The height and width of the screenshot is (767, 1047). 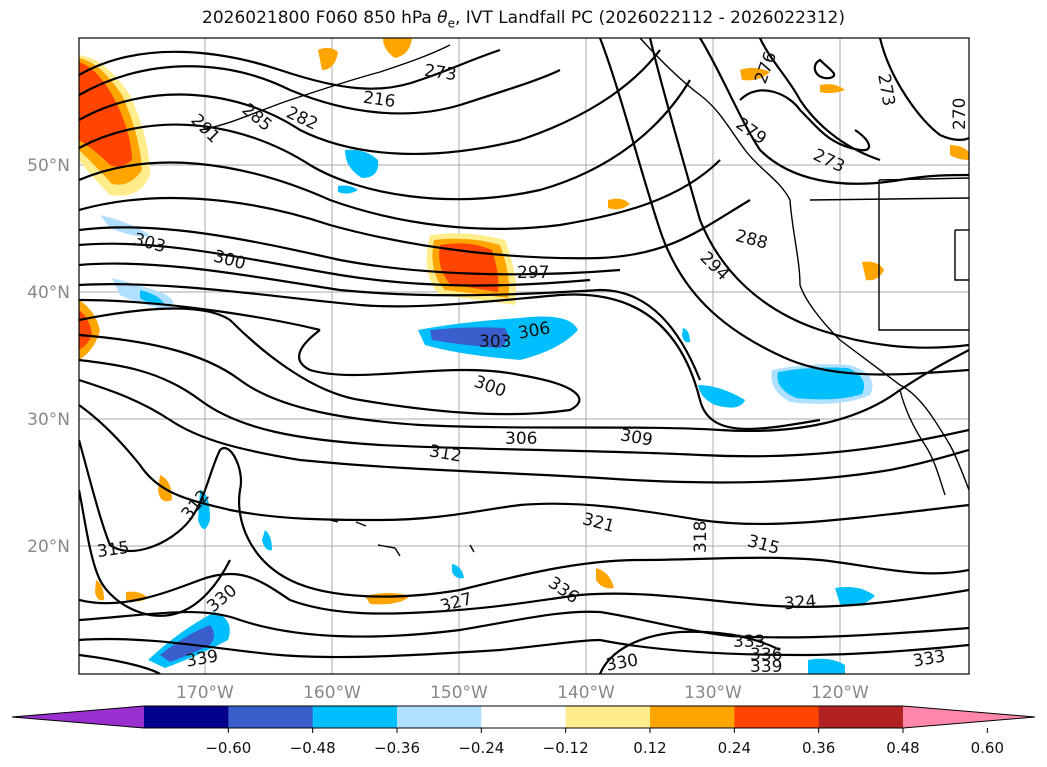 What do you see at coordinates (113, 550) in the screenshot?
I see `contour-label: 315` at bounding box center [113, 550].